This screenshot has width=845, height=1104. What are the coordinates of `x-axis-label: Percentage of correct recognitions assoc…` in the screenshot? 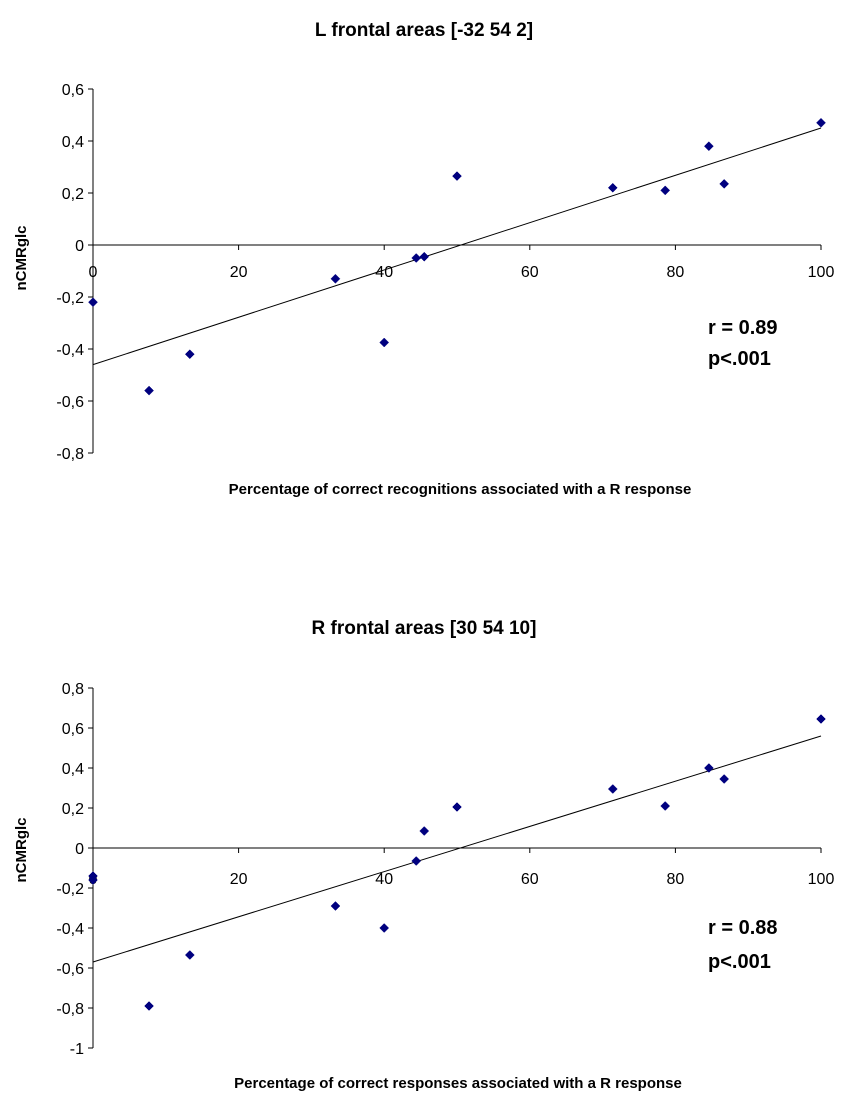 It's located at (460, 489).